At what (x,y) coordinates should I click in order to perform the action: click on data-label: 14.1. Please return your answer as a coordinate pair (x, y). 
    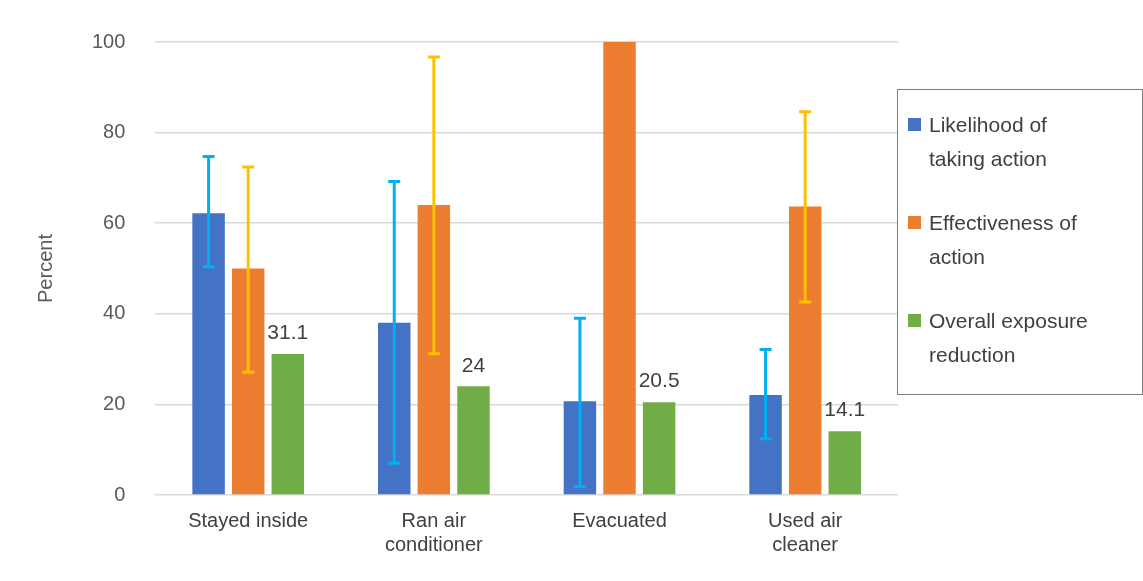
    Looking at the image, I should click on (845, 409).